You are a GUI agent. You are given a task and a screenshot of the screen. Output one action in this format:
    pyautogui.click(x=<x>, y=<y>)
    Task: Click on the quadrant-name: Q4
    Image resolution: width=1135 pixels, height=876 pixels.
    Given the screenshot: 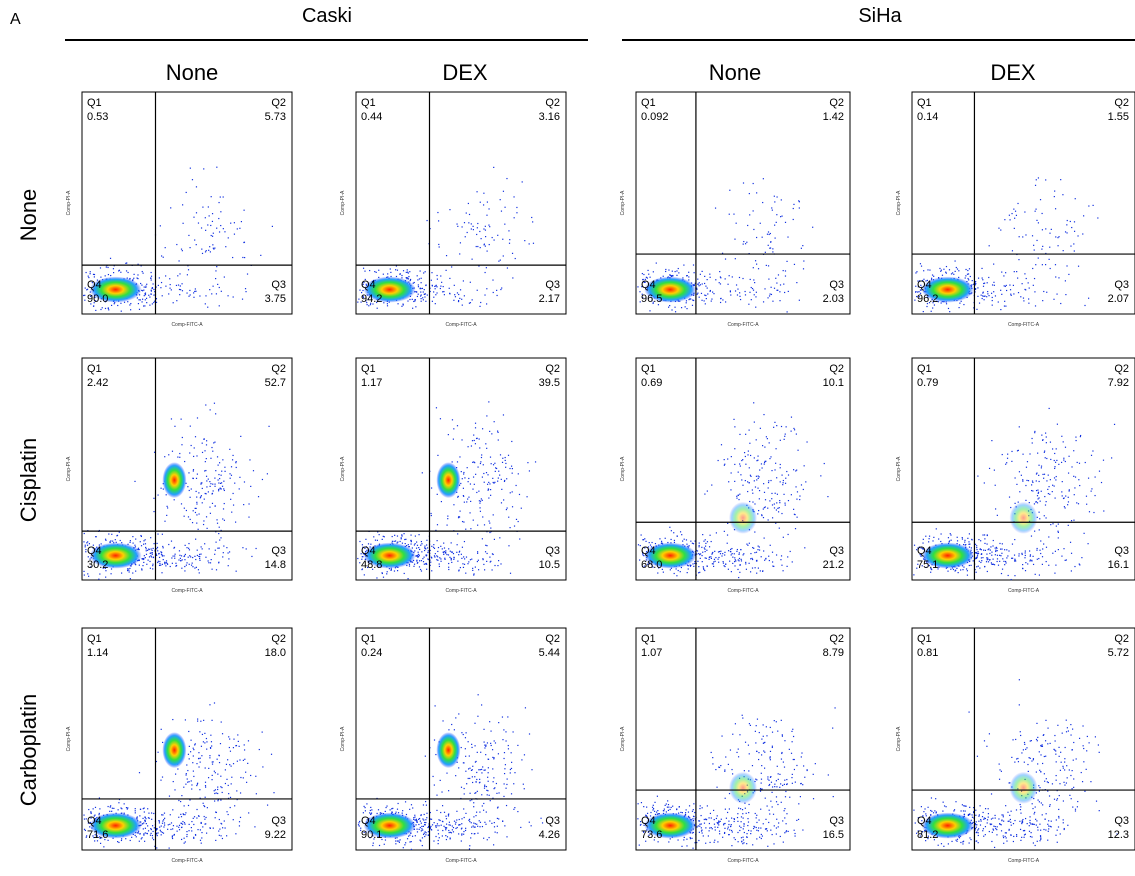 What is the action you would take?
    pyautogui.click(x=368, y=551)
    